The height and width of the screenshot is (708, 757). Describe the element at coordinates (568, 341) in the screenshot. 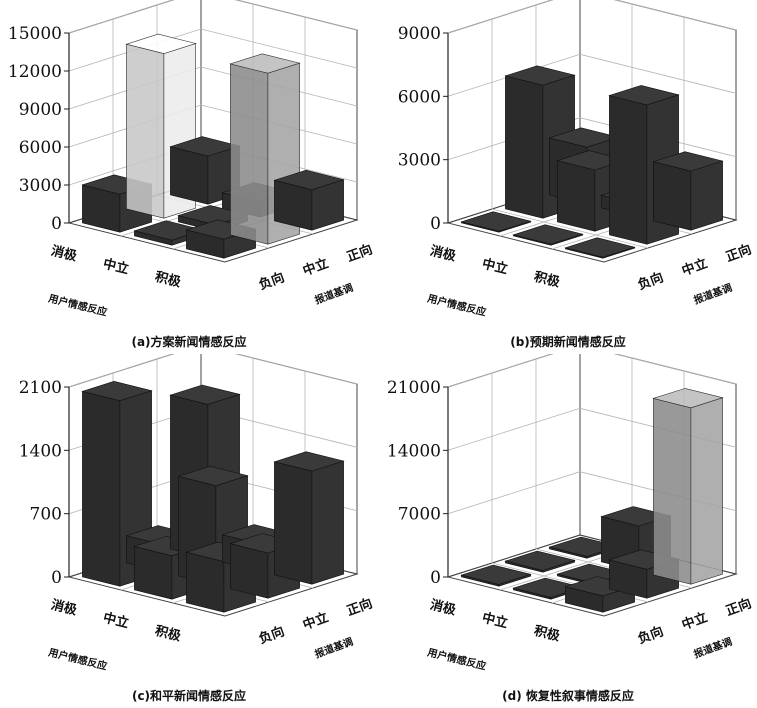

I see `panel-caption: (b)预期新闻情感反应` at that location.